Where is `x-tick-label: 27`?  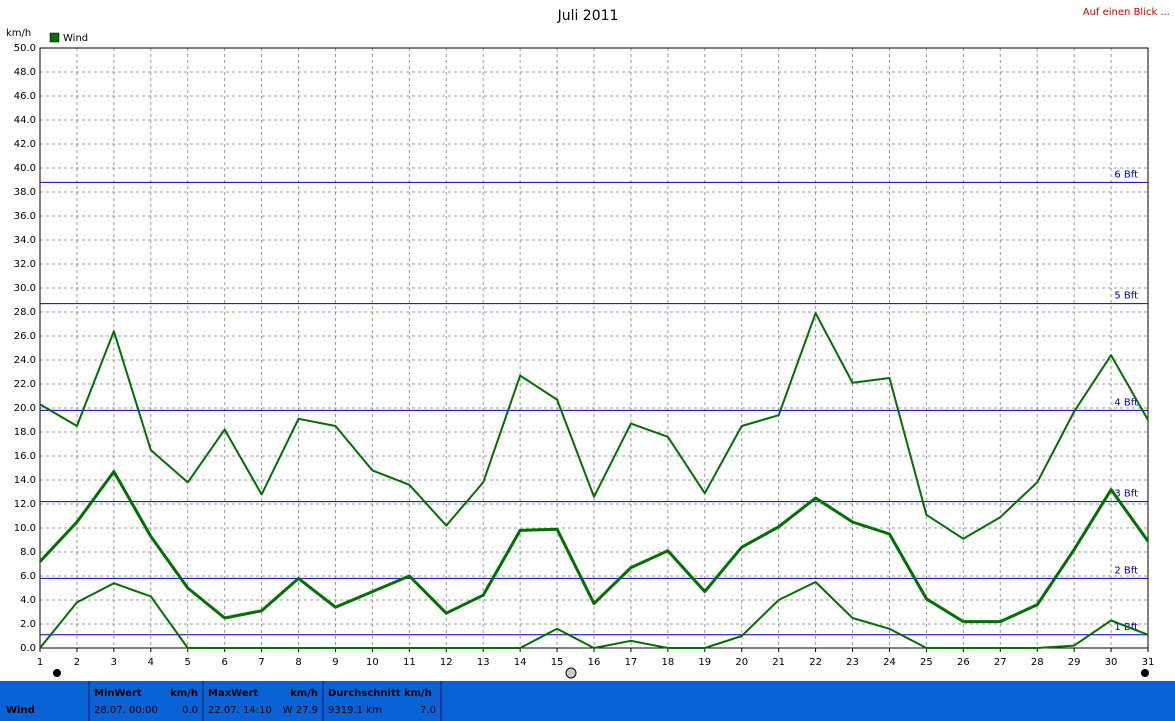 x-tick-label: 27 is located at coordinates (1000, 662).